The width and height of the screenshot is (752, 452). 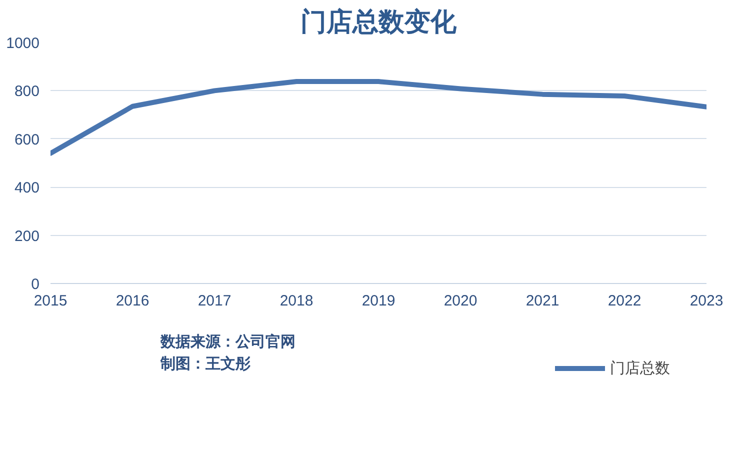 I want to click on chart-title: 门店总数变化, so click(x=379, y=23).